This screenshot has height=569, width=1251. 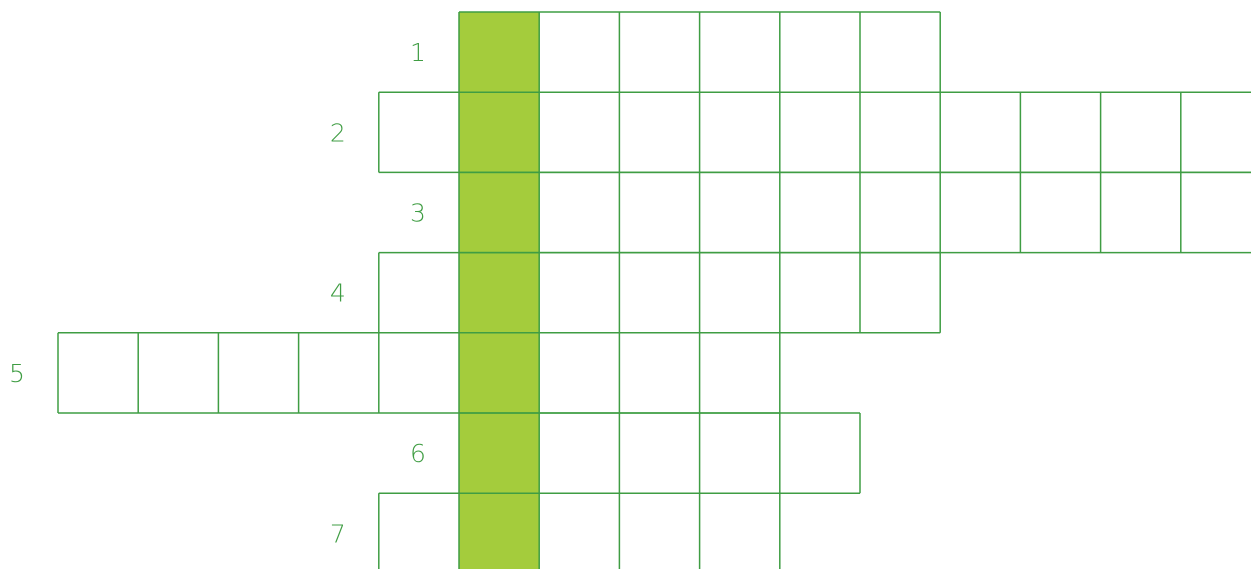 What do you see at coordinates (418, 453) in the screenshot?
I see `clue-number-6: 6` at bounding box center [418, 453].